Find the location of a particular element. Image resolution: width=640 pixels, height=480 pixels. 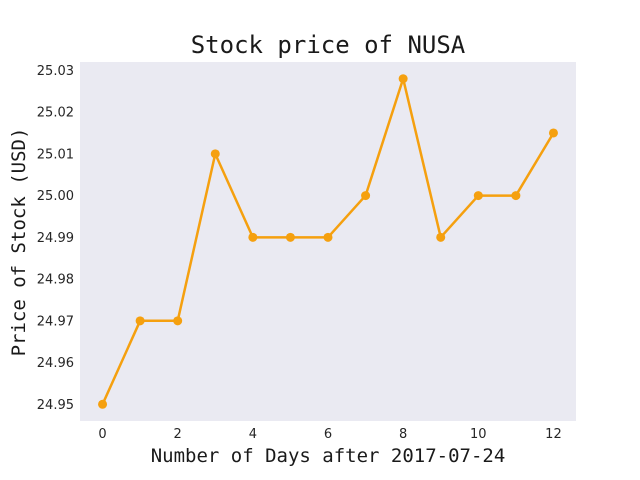

y-tick-label: 25.00 is located at coordinates (55, 196).